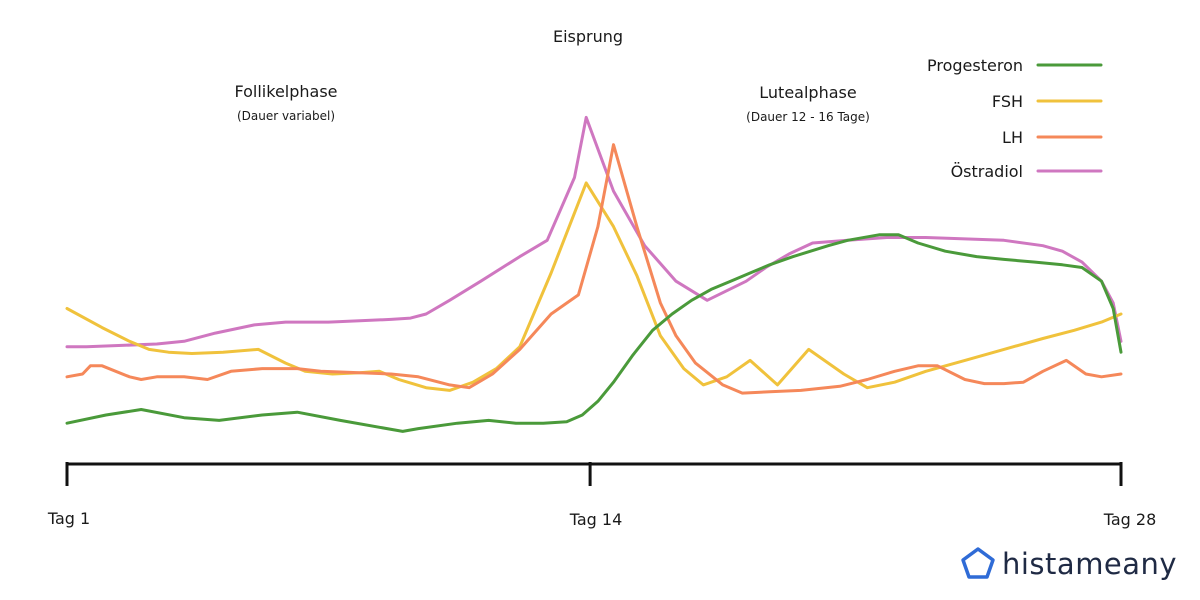 Image resolution: width=1200 pixels, height=600 pixels. Describe the element at coordinates (808, 117) in the screenshot. I see `annotation-luteal-subtitle: (Dauer 12 - 16 Tage)` at that location.